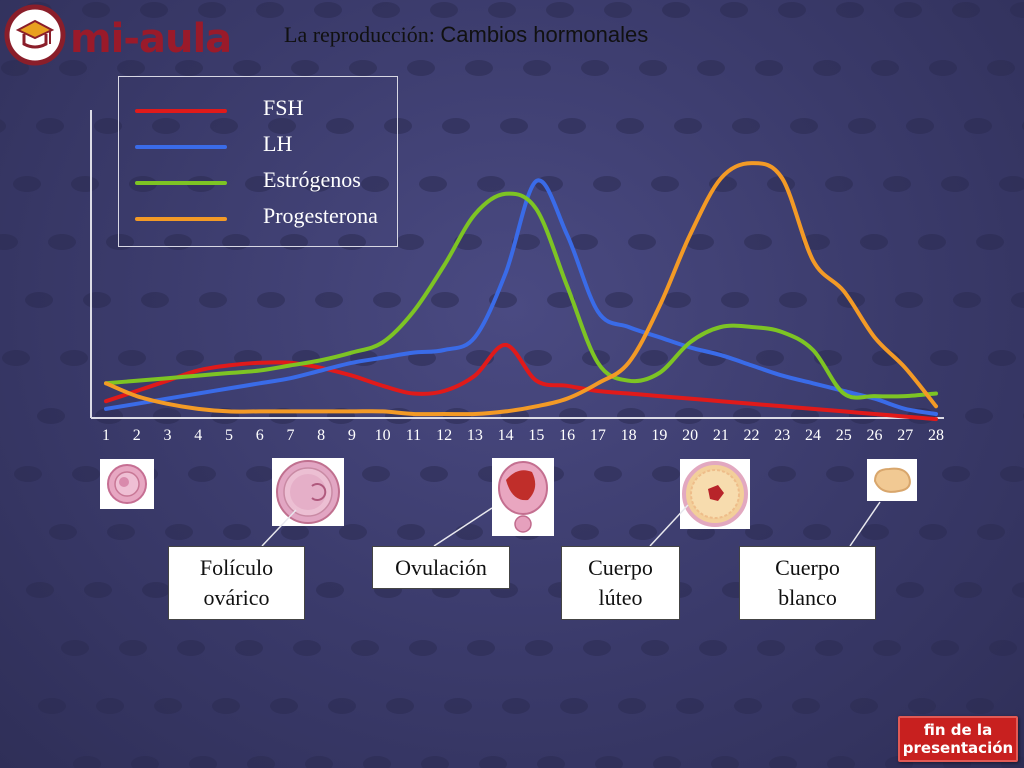 This screenshot has width=1024, height=768. What do you see at coordinates (106, 435) in the screenshot?
I see `x-tick-label: 1` at bounding box center [106, 435].